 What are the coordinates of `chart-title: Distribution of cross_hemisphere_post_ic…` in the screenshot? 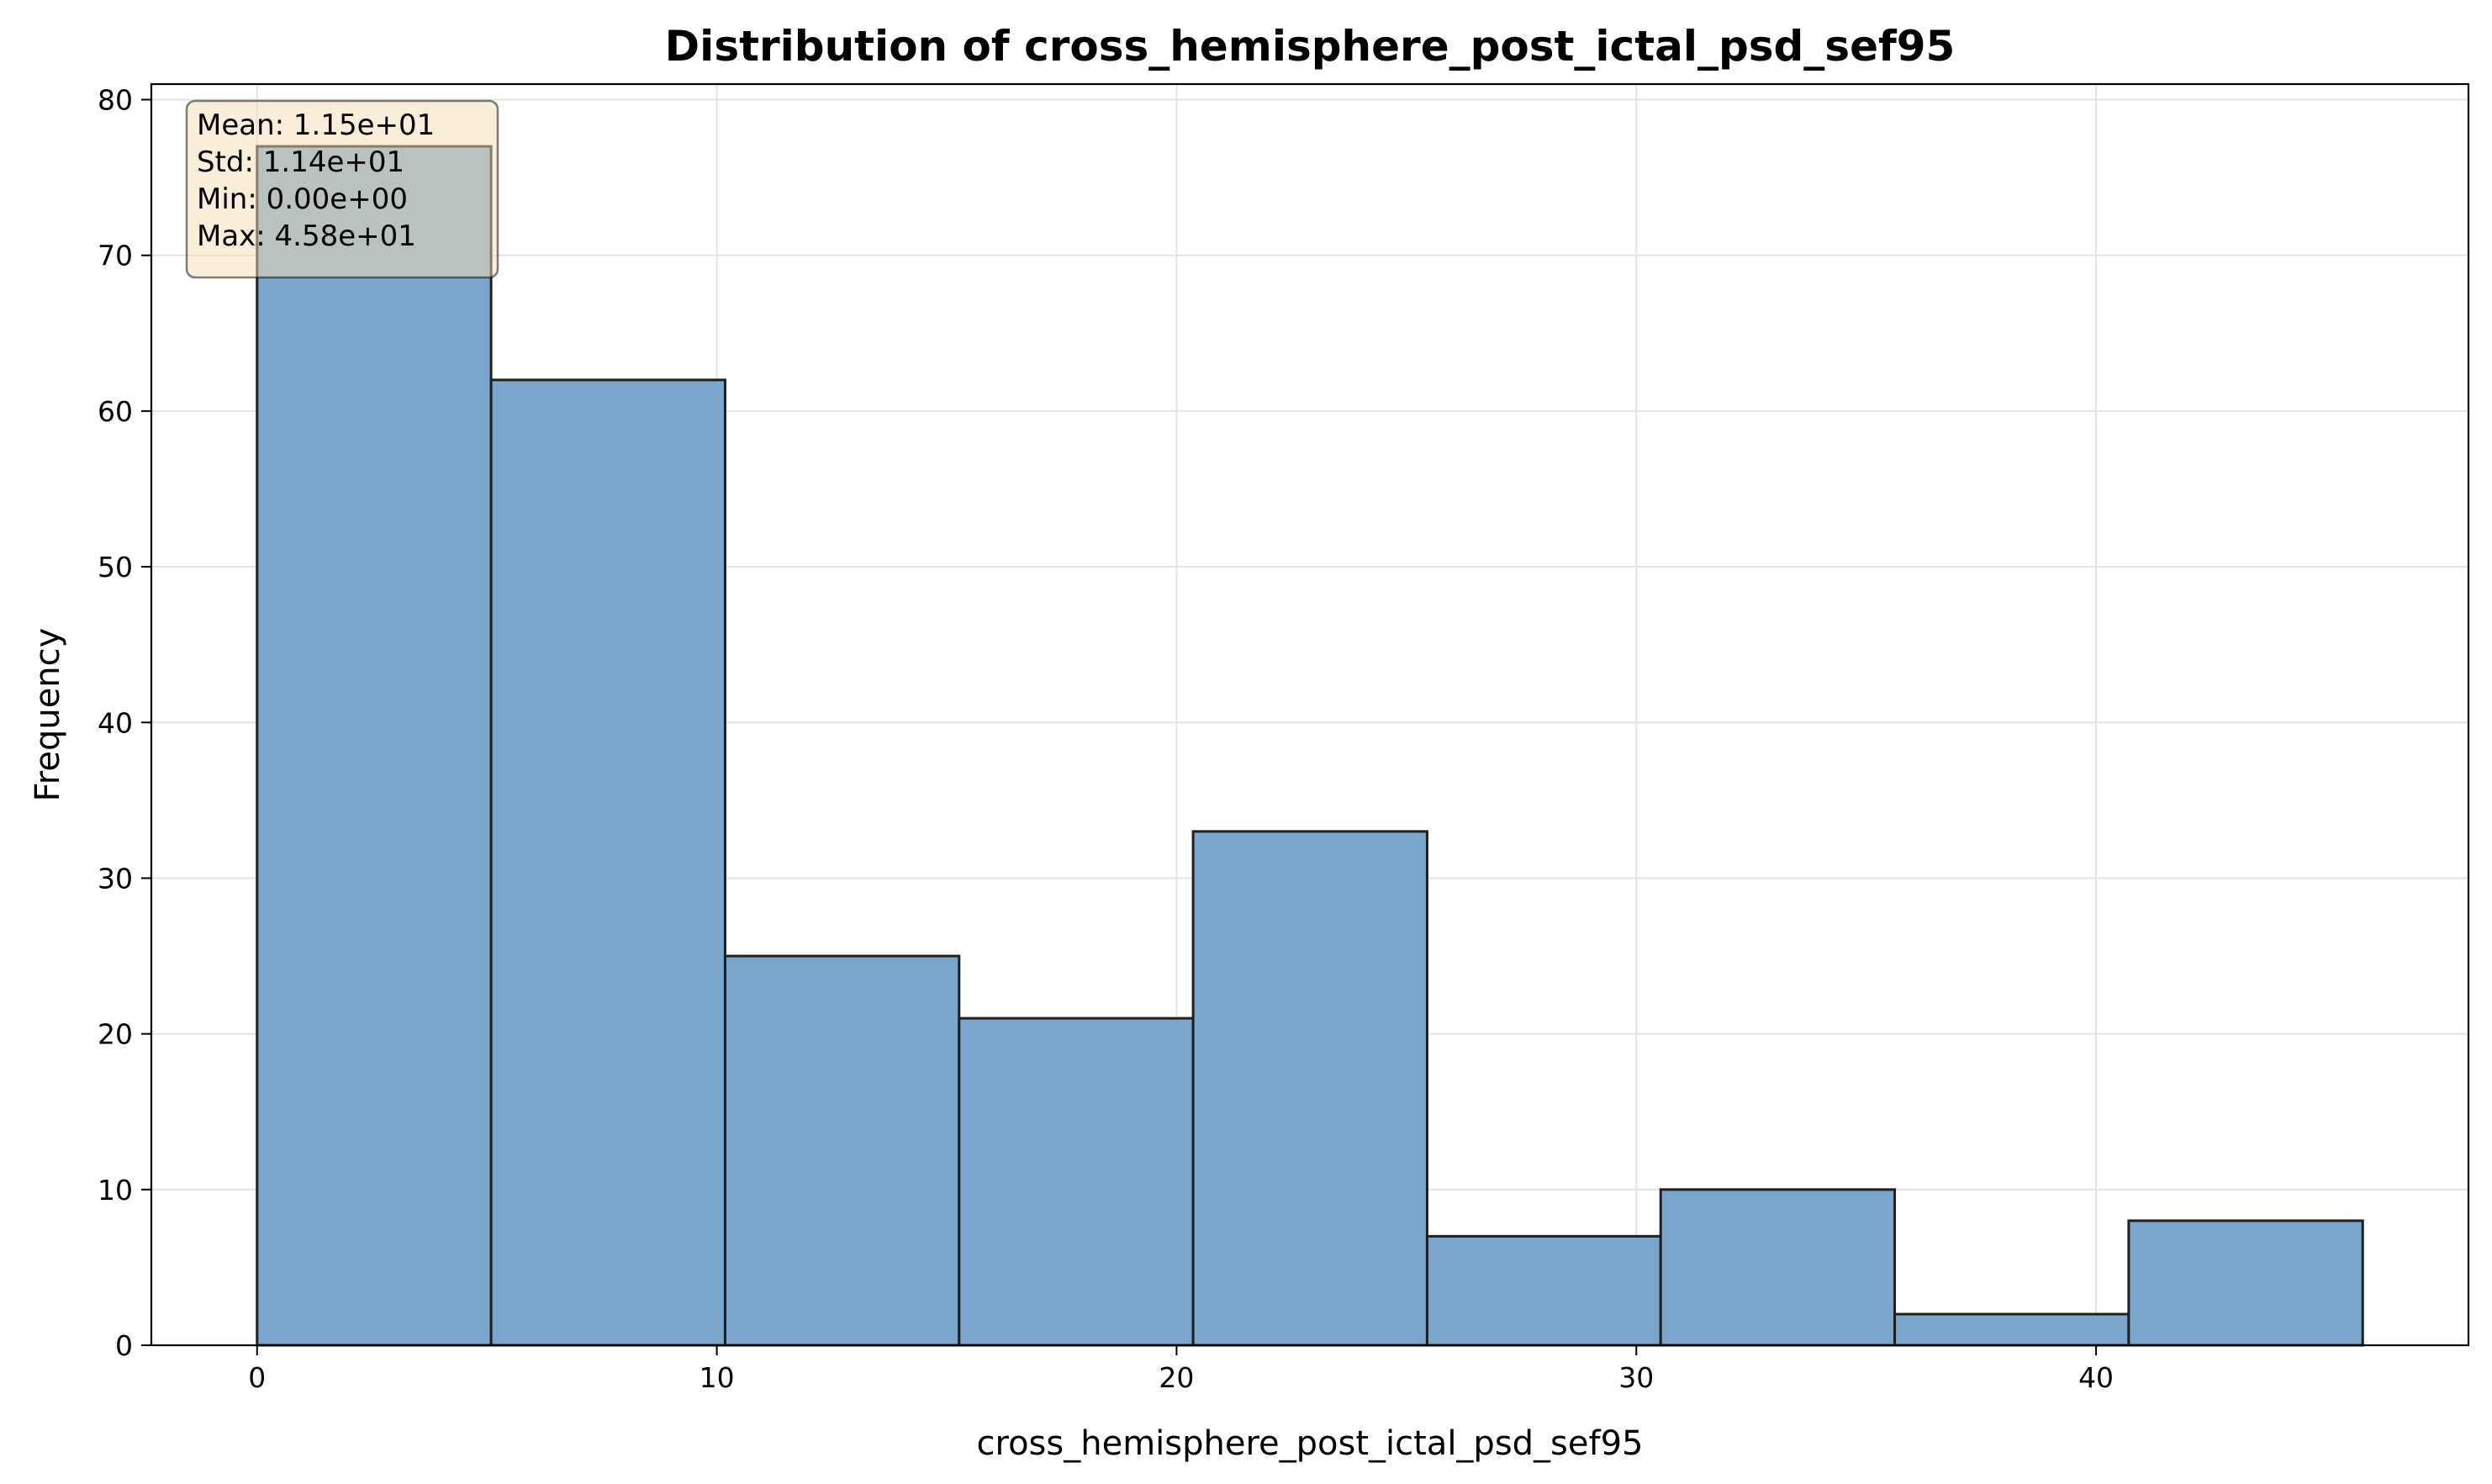 It's located at (1310, 46).